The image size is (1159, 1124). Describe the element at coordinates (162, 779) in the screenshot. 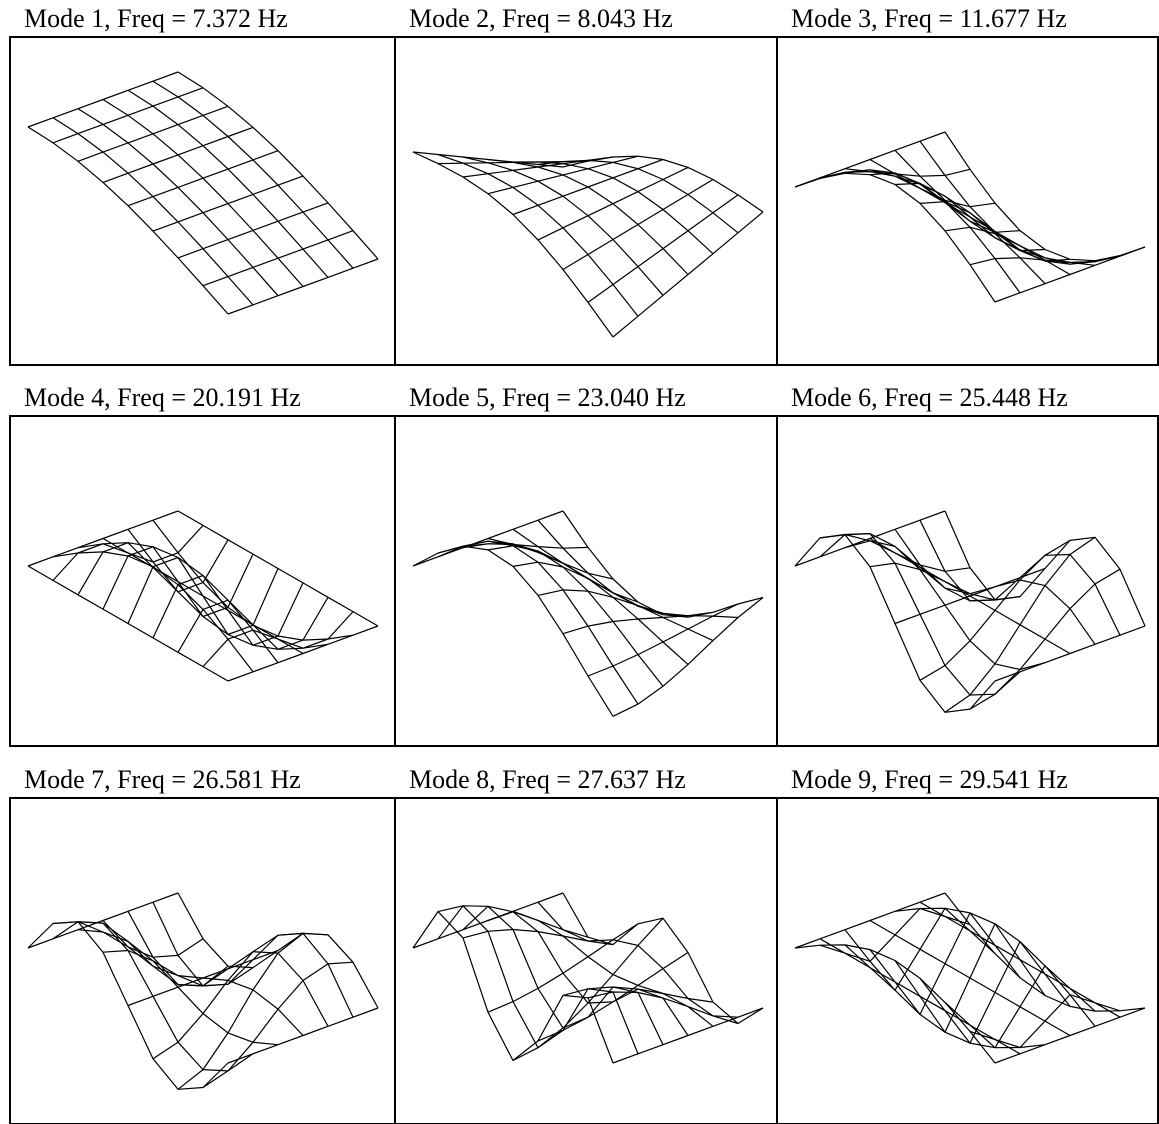

I see `panel-title: Mode 7, Freq = 26.581 Hz` at that location.